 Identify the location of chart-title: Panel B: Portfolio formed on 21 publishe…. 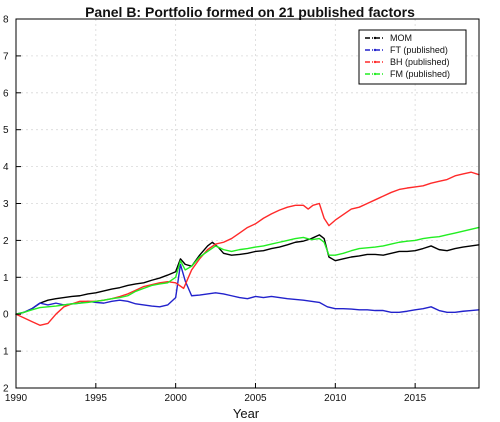
(250, 12).